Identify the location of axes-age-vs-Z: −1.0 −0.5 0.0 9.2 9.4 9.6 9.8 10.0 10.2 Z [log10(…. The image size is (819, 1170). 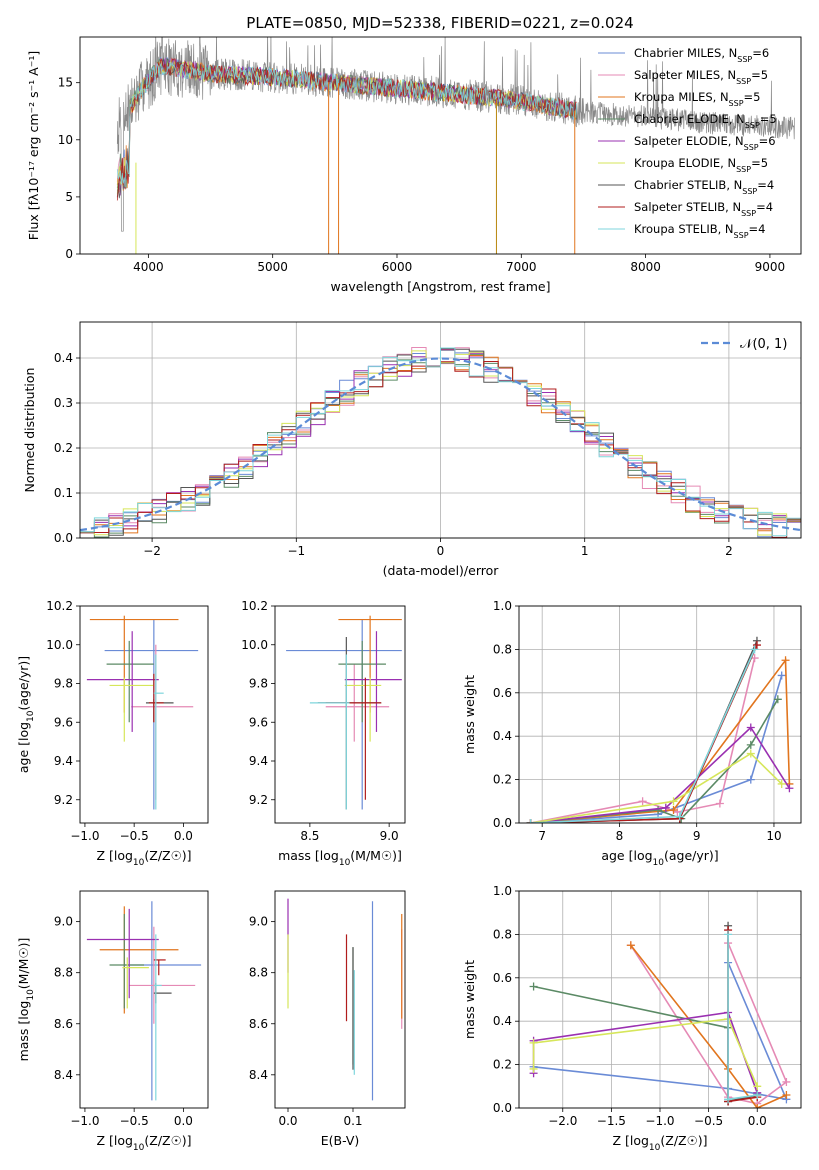
(104, 733).